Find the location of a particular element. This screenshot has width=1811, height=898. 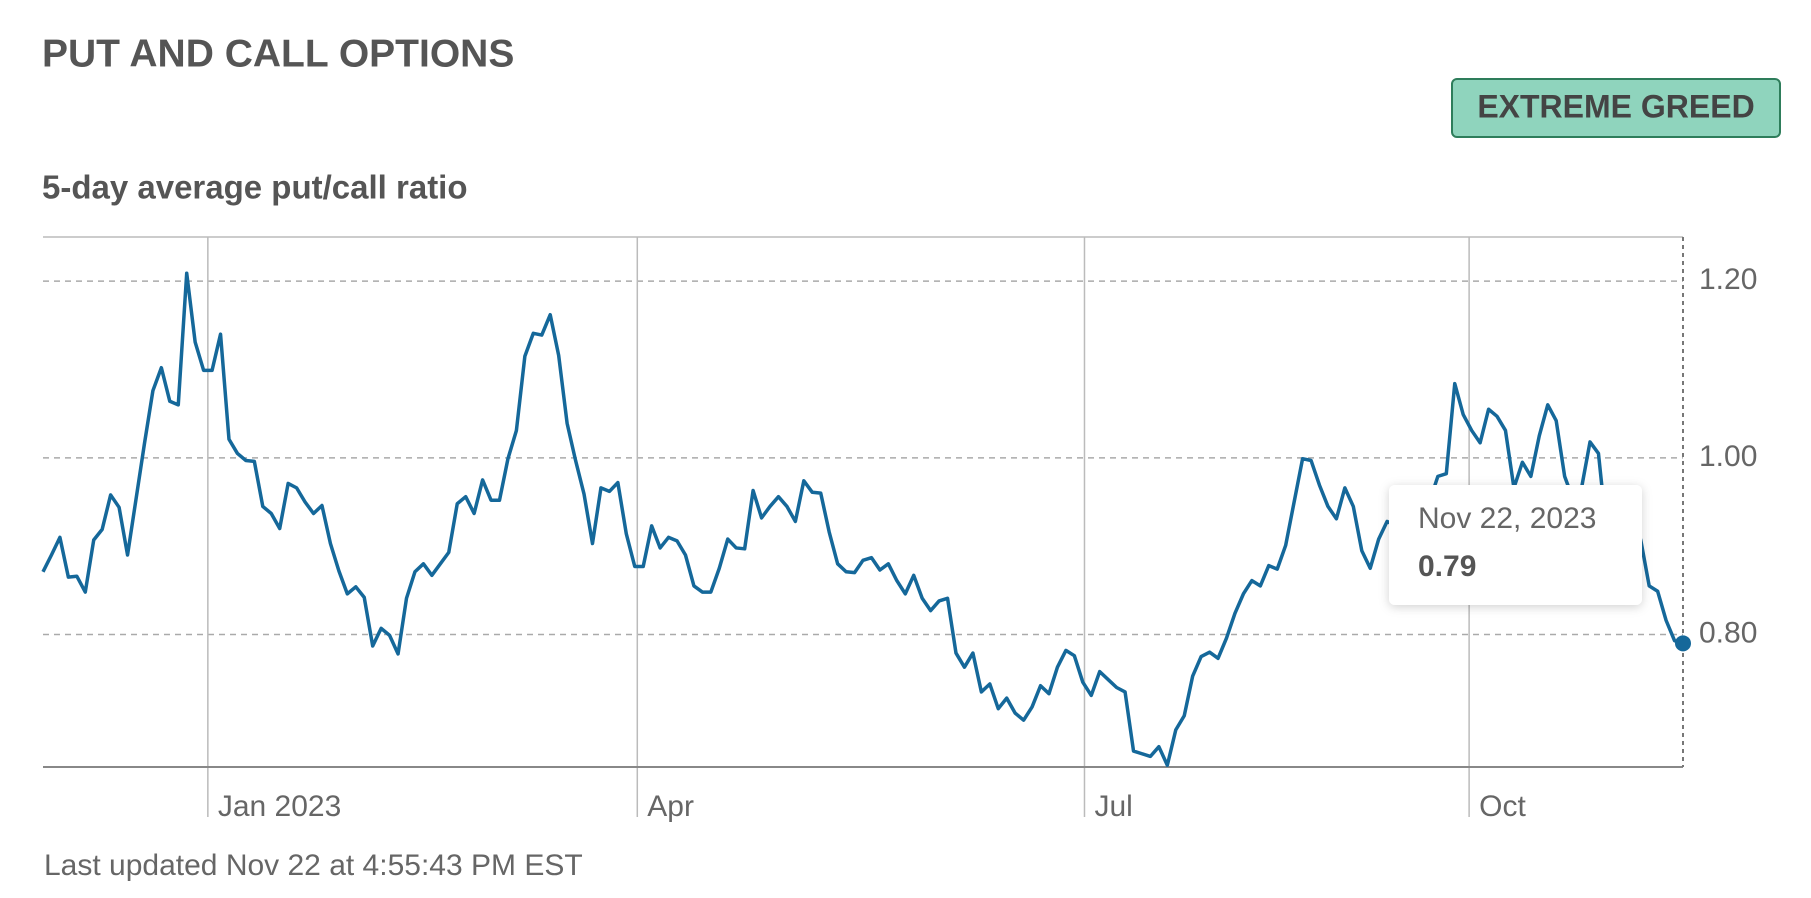

y-tick-label: 0.80 is located at coordinates (1728, 632).